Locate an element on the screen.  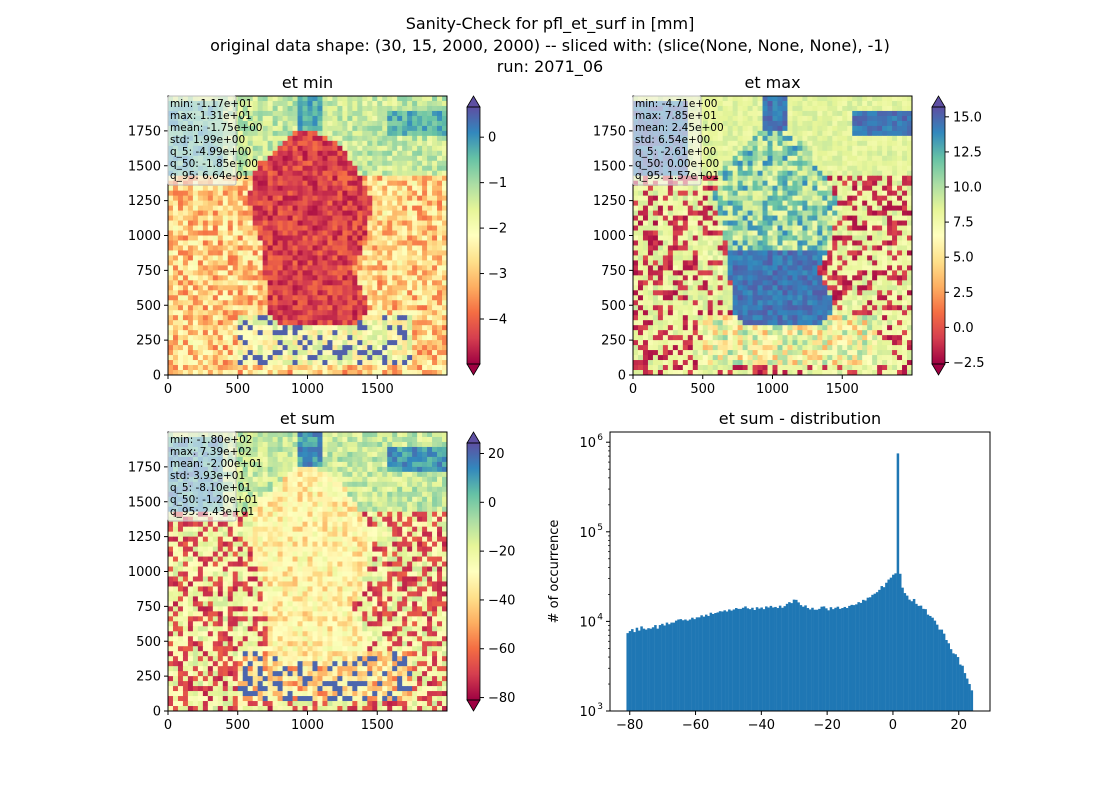
colorbar: 15.0 12.5 10.0 7.5 5.0 2.5 0.0 −2.5 is located at coordinates (958, 235).